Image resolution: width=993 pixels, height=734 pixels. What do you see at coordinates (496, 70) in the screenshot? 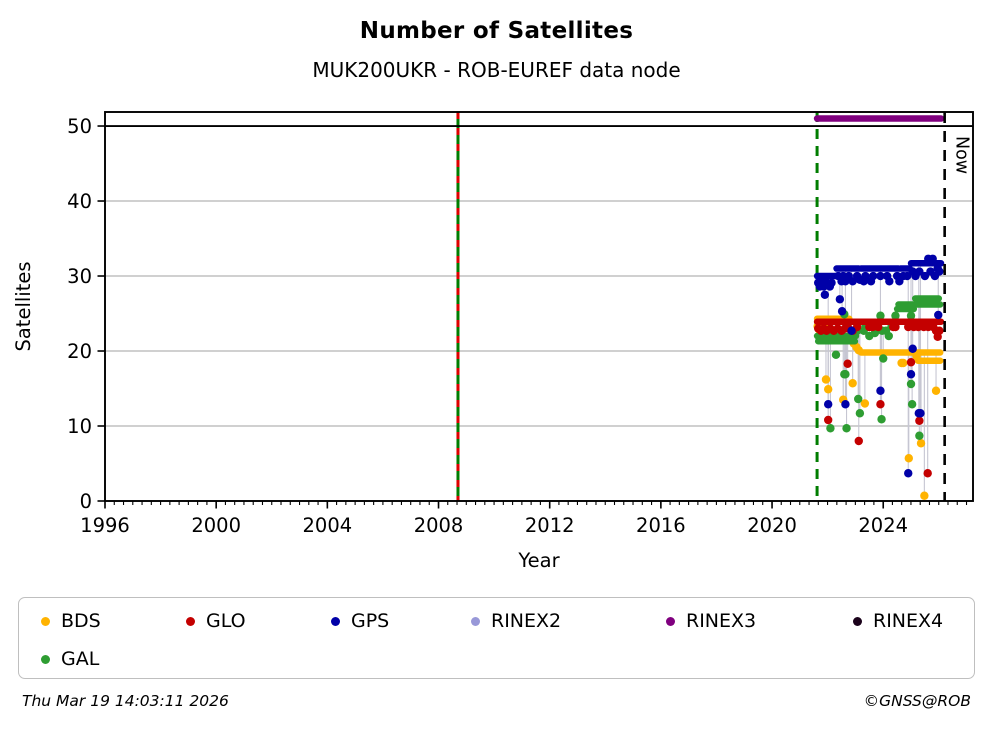
I see `chart-subtitle: MUK200UKR - ROB-EUREF data node` at bounding box center [496, 70].